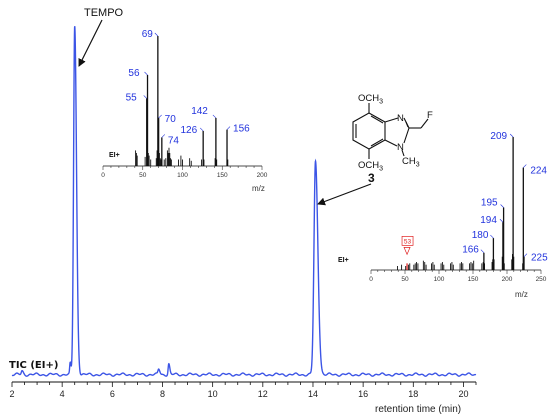 The height and width of the screenshot is (416, 550). What do you see at coordinates (418, 165) in the screenshot?
I see `methyl-sub: 3` at bounding box center [418, 165].